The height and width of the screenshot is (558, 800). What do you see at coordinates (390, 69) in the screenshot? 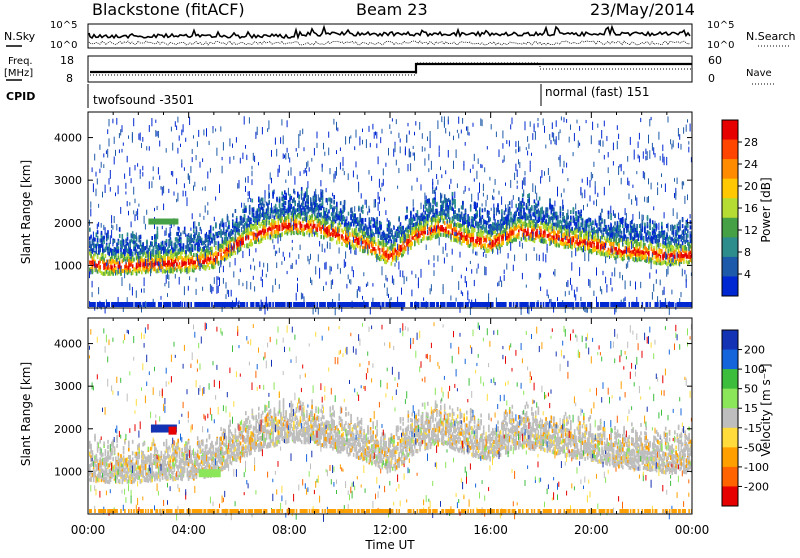
I see `freq-panel: Freq. [MHz] 18 8 60 0 Nave` at bounding box center [390, 69].